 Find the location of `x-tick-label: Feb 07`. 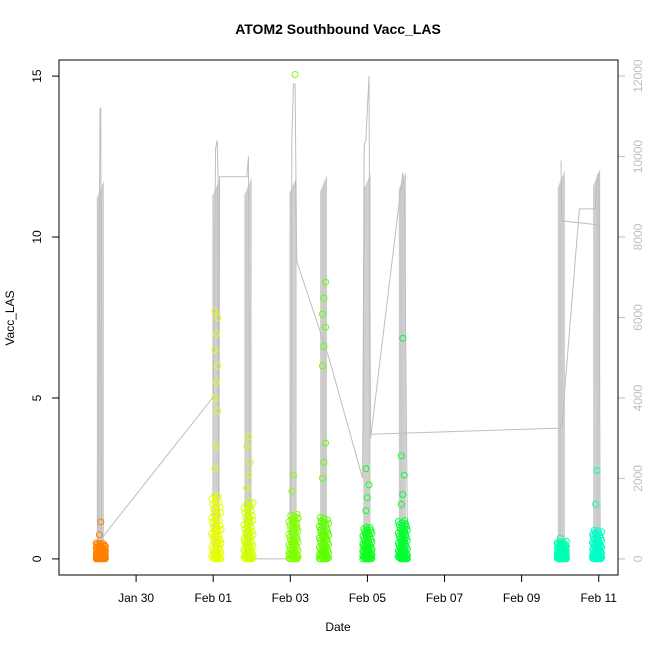

x-tick-label: Feb 07 is located at coordinates (445, 598).